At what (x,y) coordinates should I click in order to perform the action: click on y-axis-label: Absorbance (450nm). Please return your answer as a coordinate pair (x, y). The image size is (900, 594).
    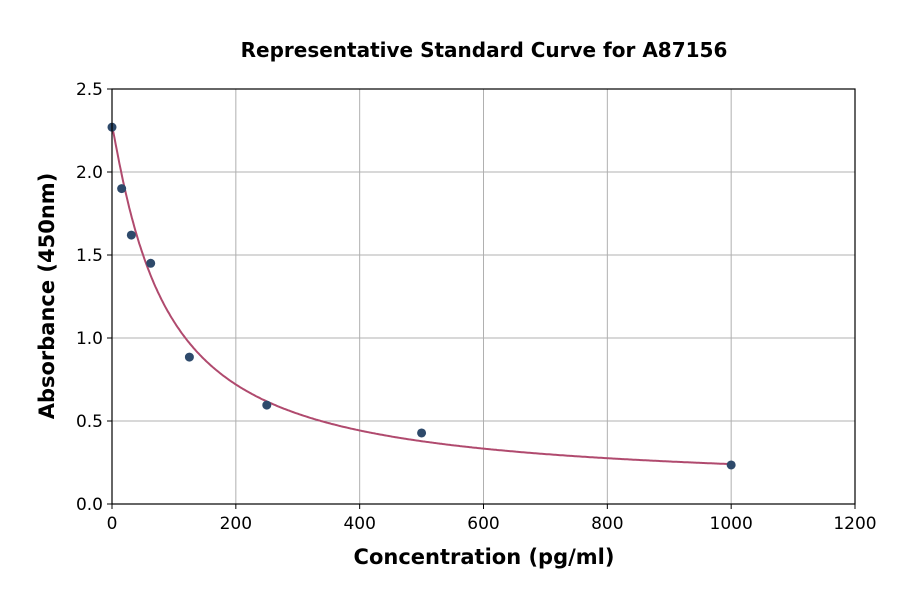
    Looking at the image, I should click on (47, 296).